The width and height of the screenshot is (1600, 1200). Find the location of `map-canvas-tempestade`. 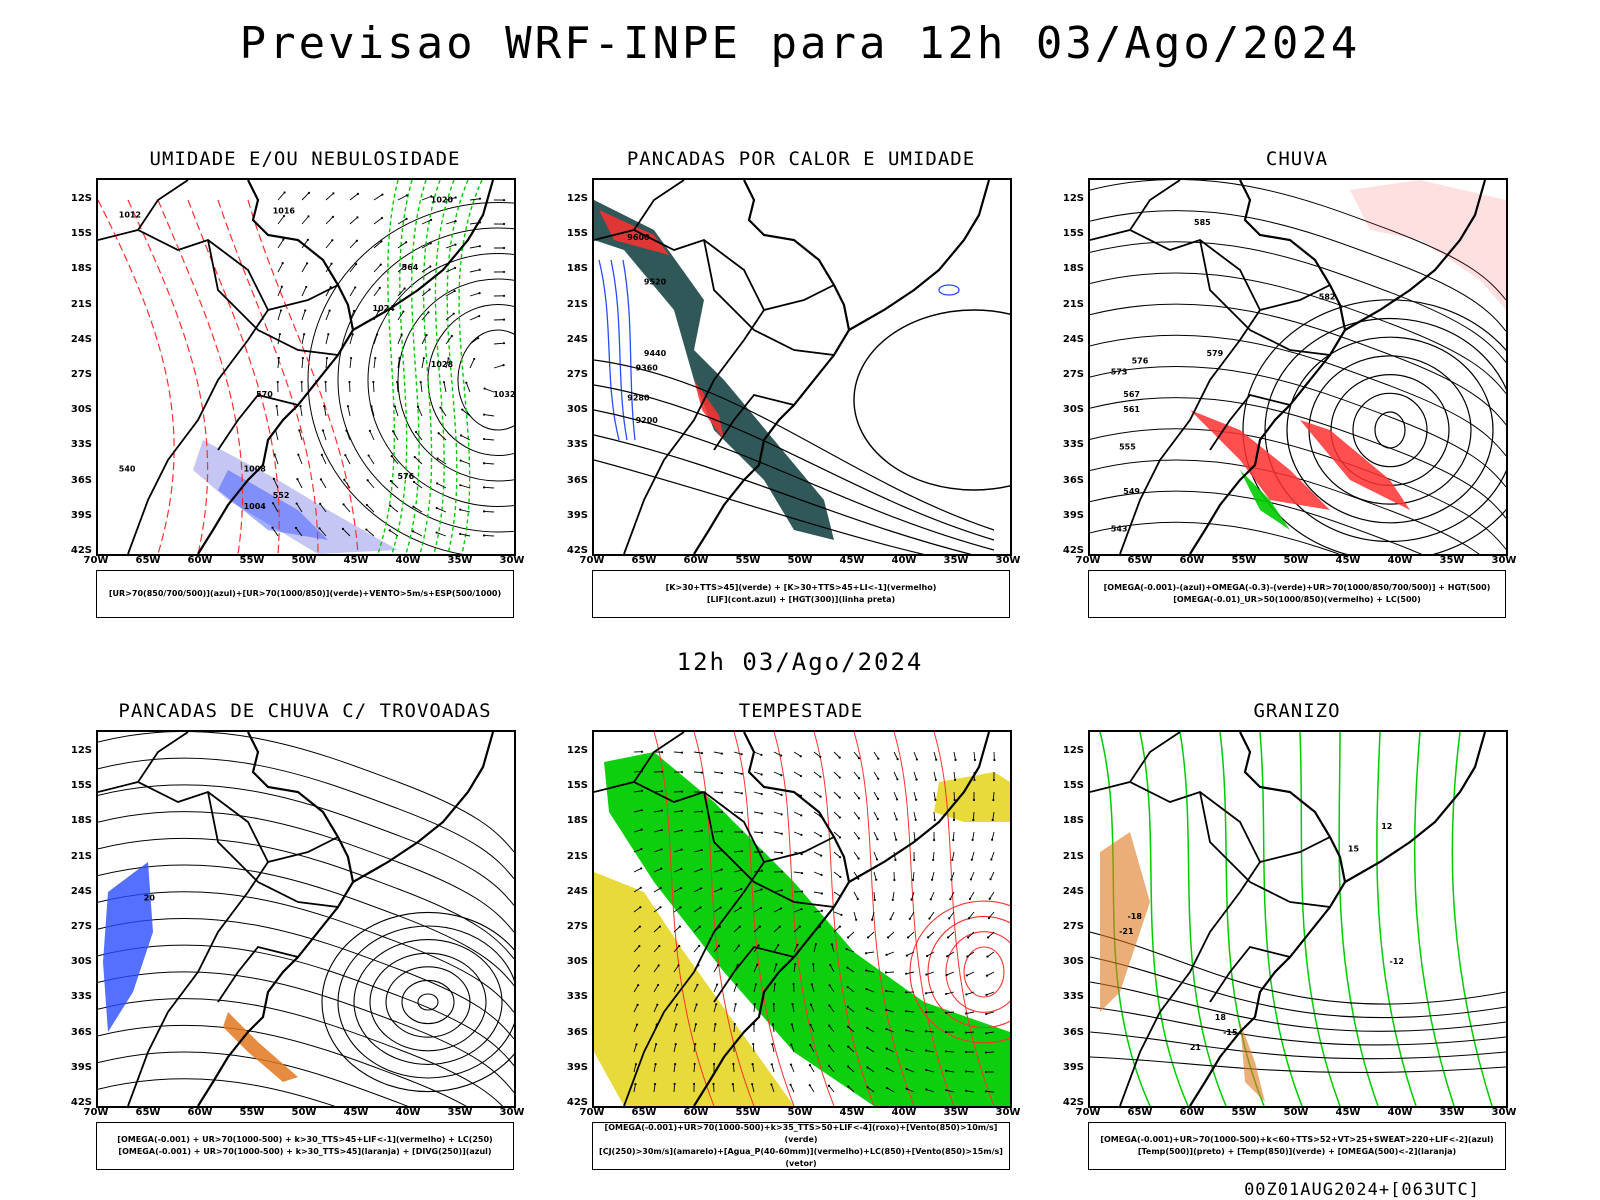

map-canvas-tempestade is located at coordinates (802, 919).